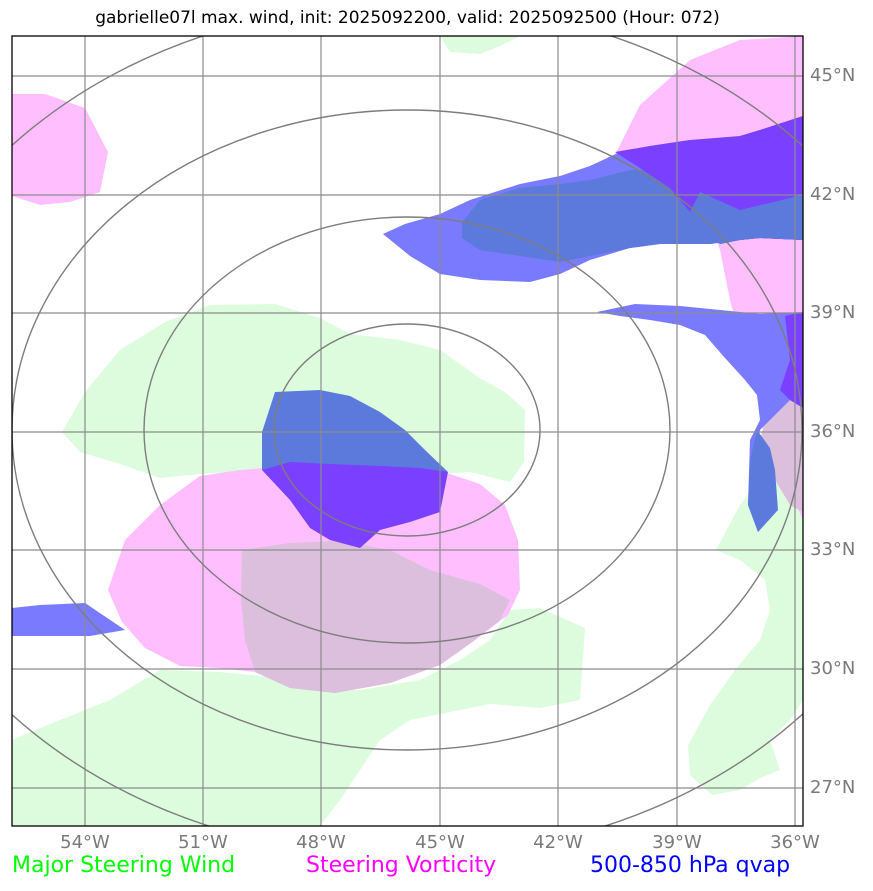 The height and width of the screenshot is (891, 873). I want to click on lat-label-45n: 45°N, so click(833, 75).